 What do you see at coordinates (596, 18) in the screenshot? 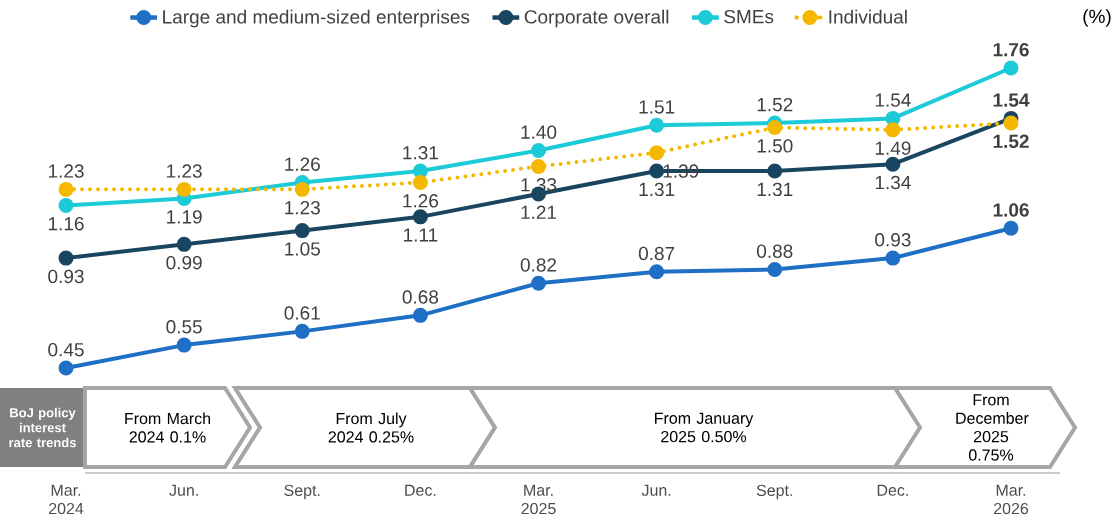
I see `legend-label: Corporate overall` at bounding box center [596, 18].